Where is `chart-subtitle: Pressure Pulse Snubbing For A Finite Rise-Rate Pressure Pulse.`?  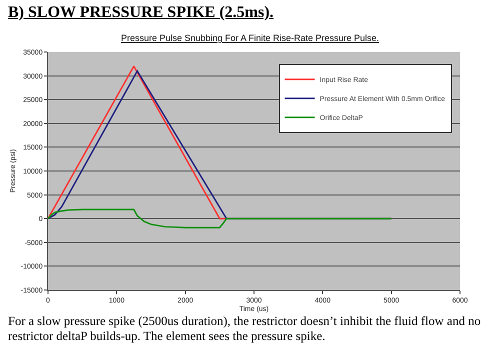 chart-subtitle: Pressure Pulse Snubbing For A Finite Rise-Rate Pressure Pulse. is located at coordinates (250, 38).